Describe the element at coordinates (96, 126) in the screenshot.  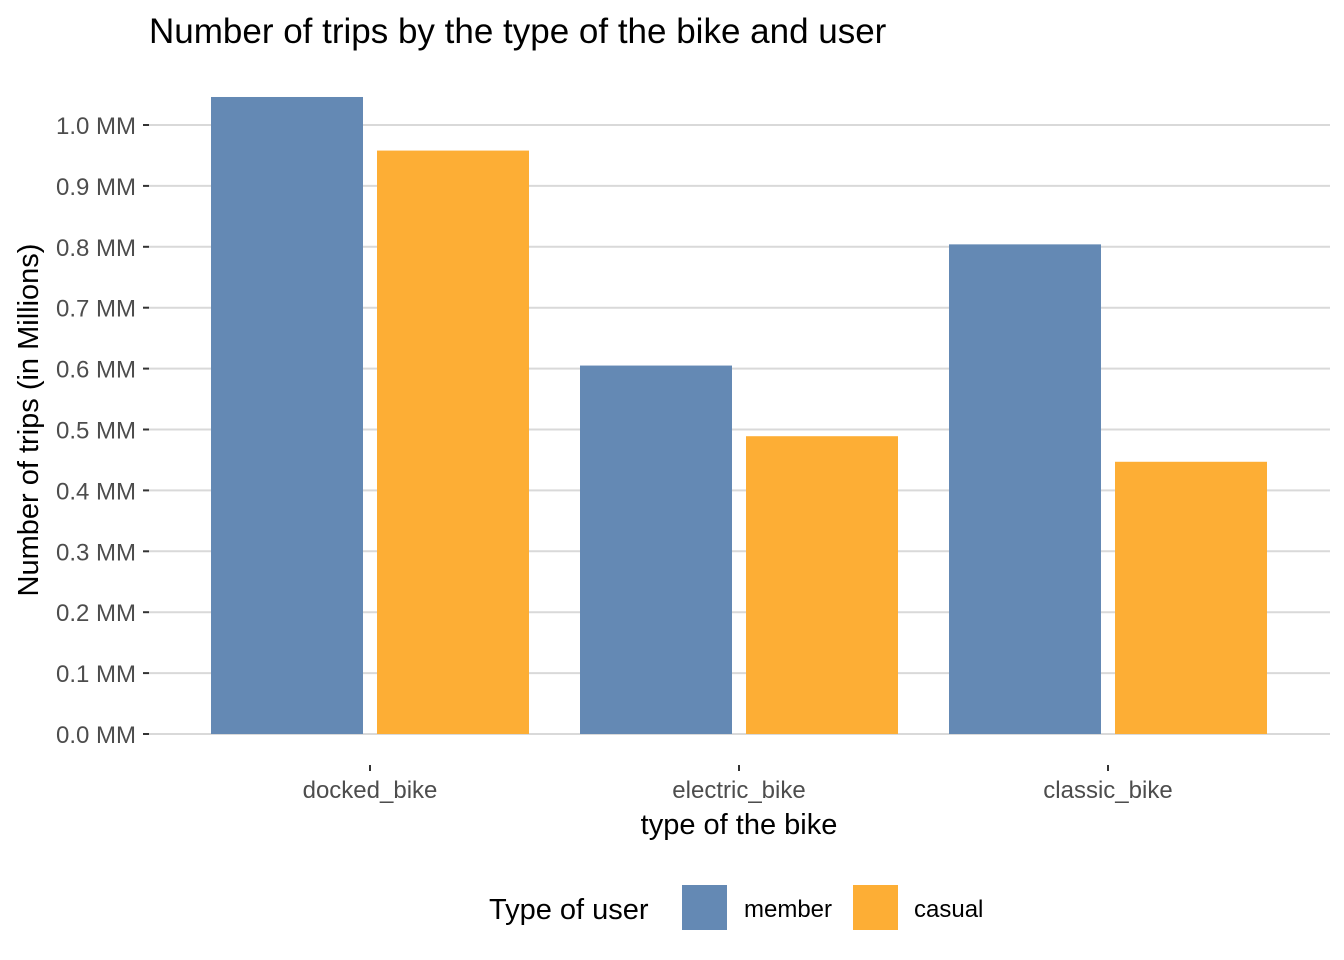
I see `y-tick-label-10: 1.0 MM` at that location.